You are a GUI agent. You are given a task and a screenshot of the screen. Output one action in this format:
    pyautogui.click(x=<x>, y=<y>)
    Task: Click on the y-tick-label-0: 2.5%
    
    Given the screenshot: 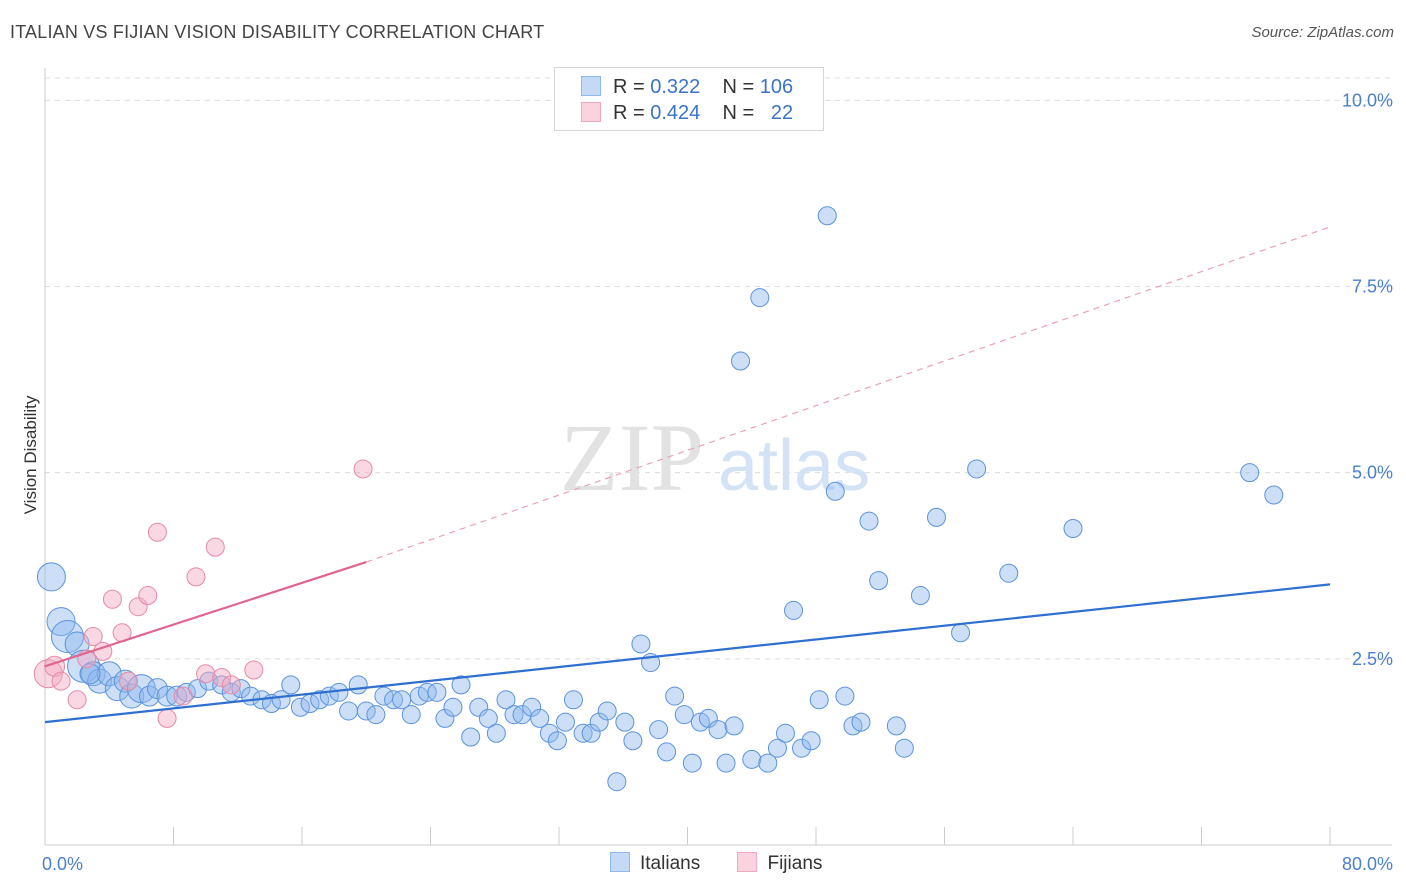 What is the action you would take?
    pyautogui.click(x=1372, y=659)
    